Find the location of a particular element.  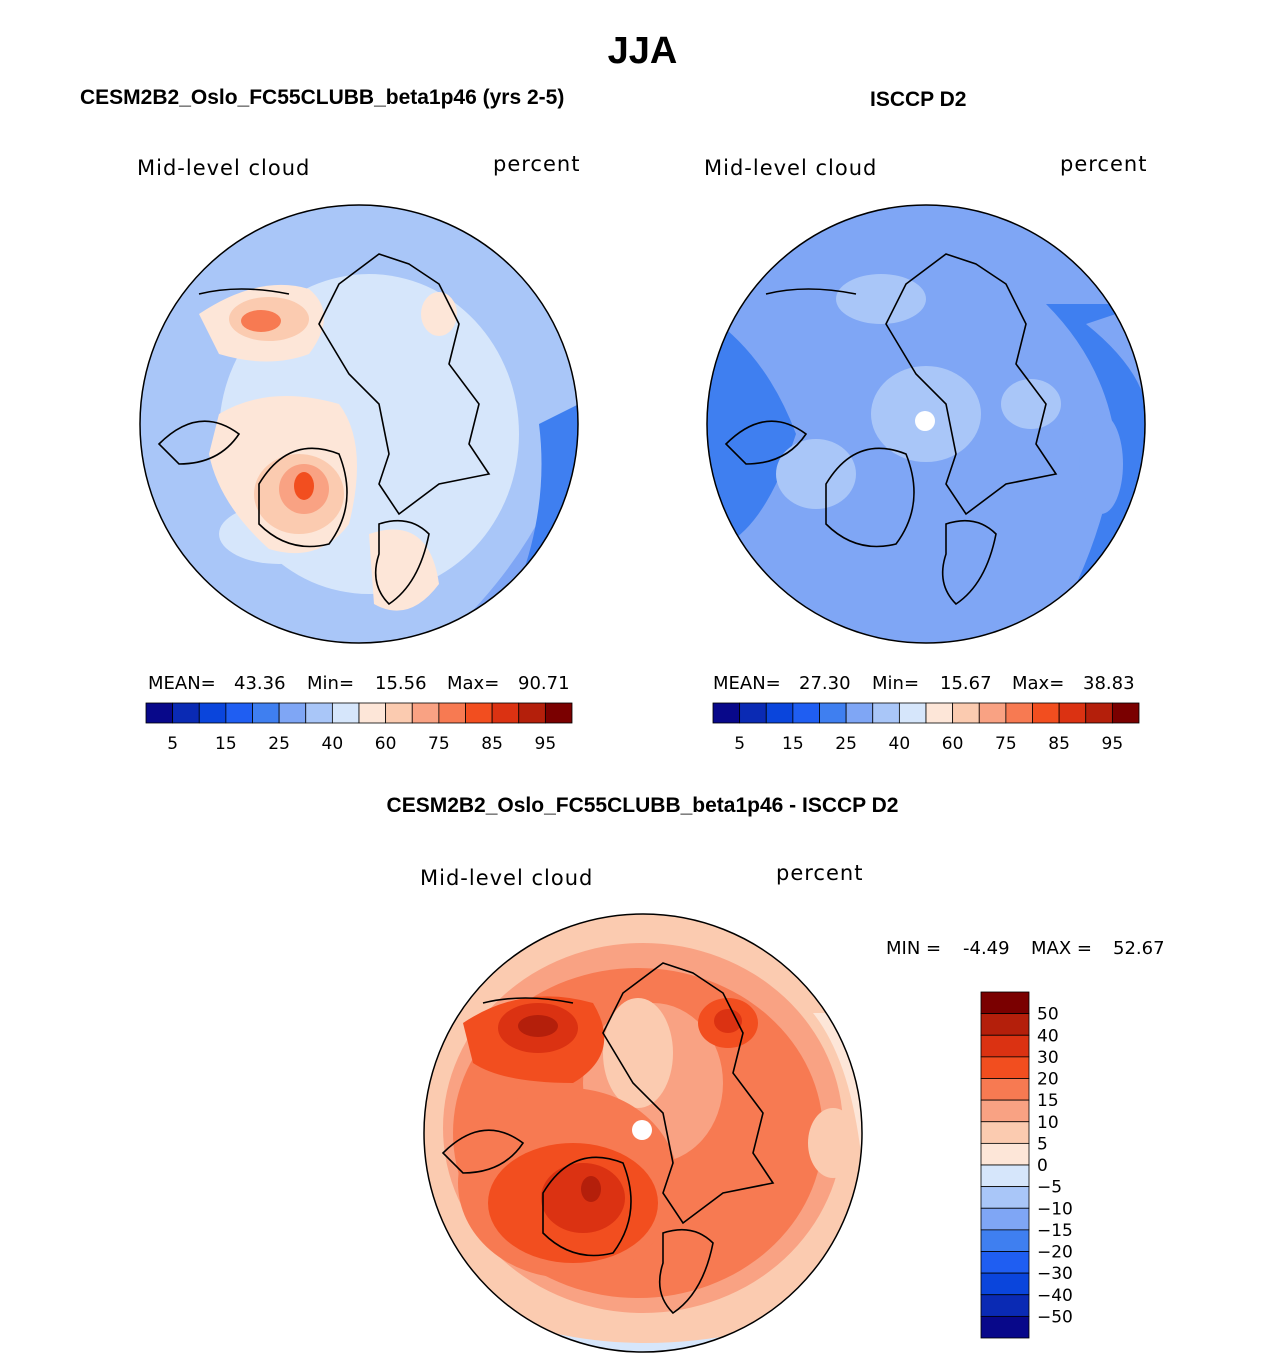

panel3-colorbar-tick: 40 is located at coordinates (1048, 1036).